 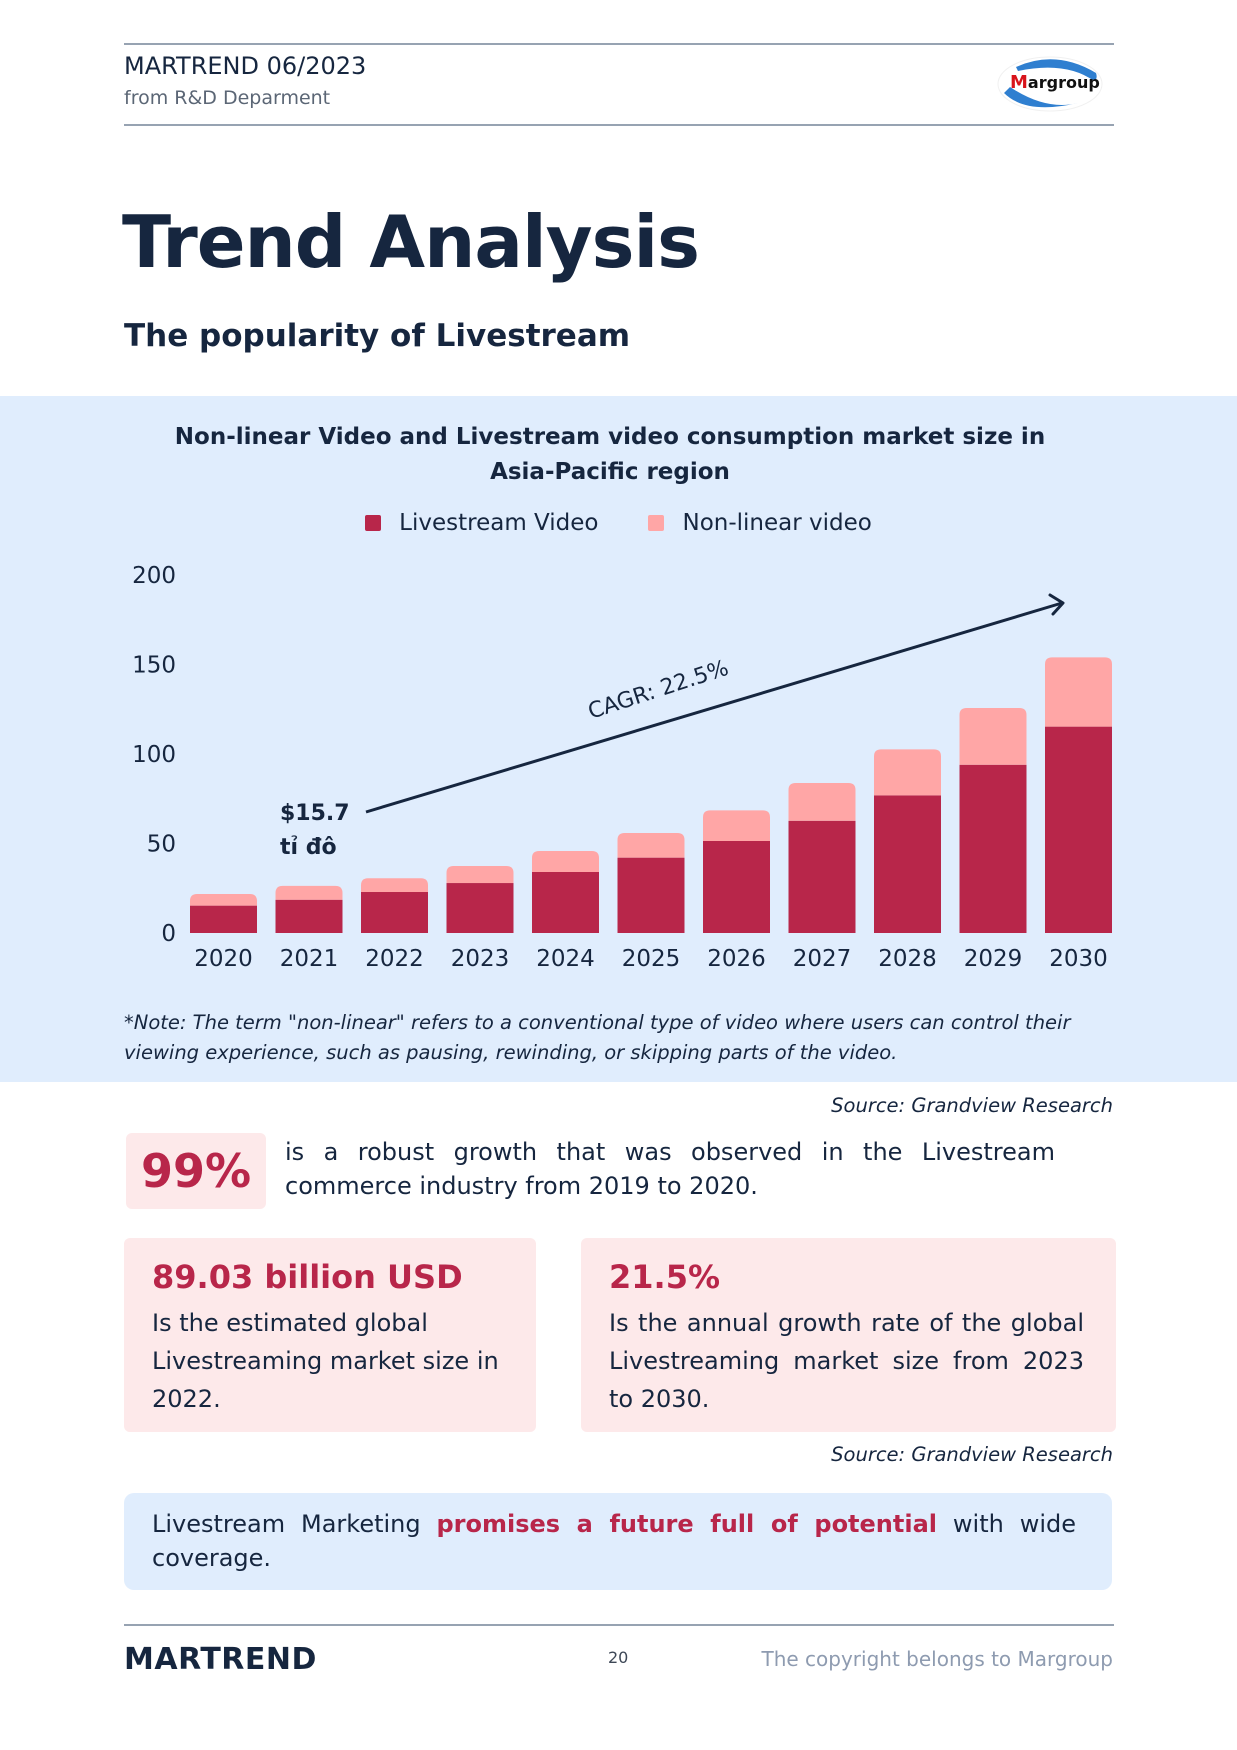 I want to click on bar-group, so click(x=651, y=795).